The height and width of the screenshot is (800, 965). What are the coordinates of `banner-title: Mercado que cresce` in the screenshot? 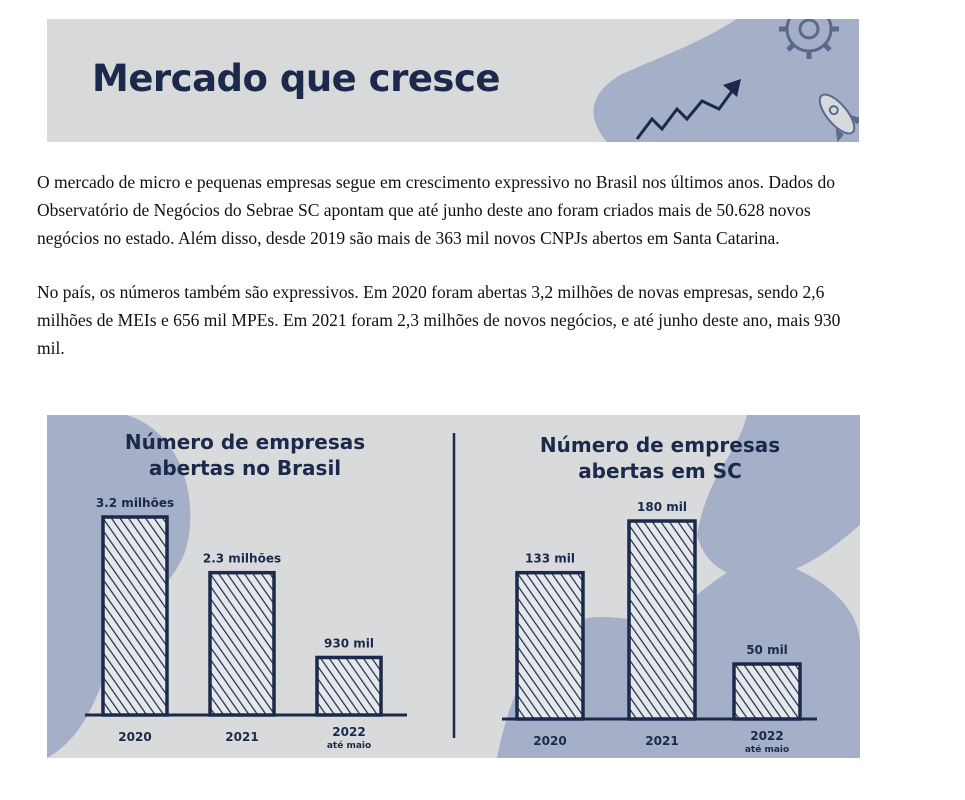 It's located at (296, 78).